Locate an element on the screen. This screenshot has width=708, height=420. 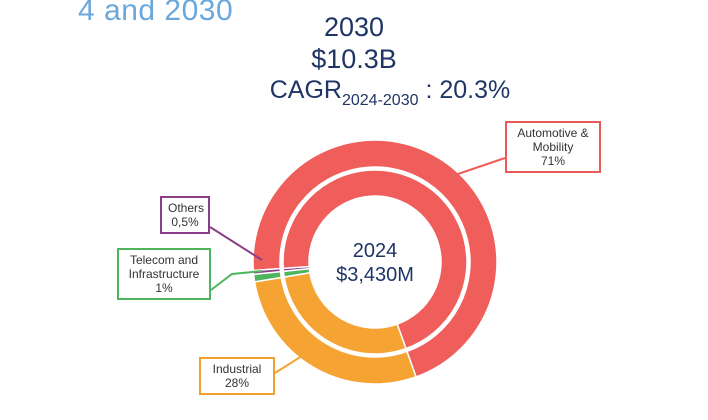
label-automotive-name2: Mobility is located at coordinates (553, 147).